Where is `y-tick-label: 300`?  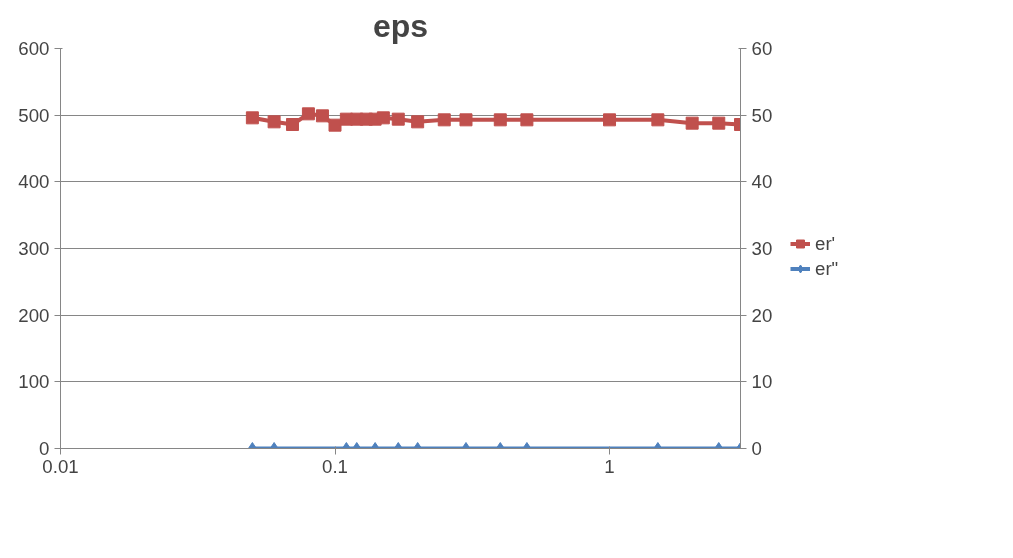 y-tick-label: 300 is located at coordinates (34, 248).